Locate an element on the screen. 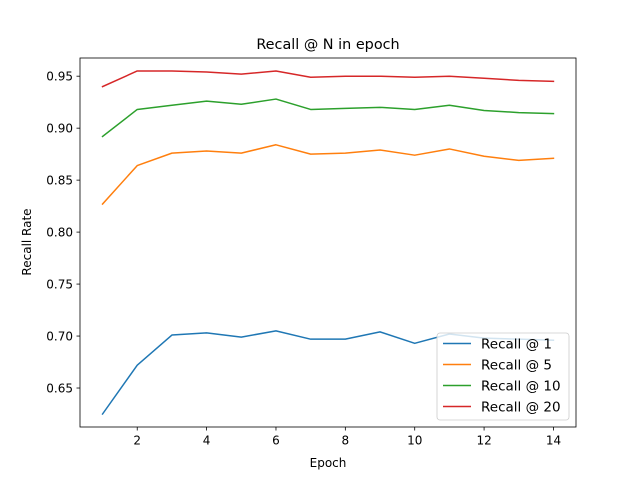 This screenshot has width=640, height=480. legend-label-1: Recall @ 1 is located at coordinates (516, 345).